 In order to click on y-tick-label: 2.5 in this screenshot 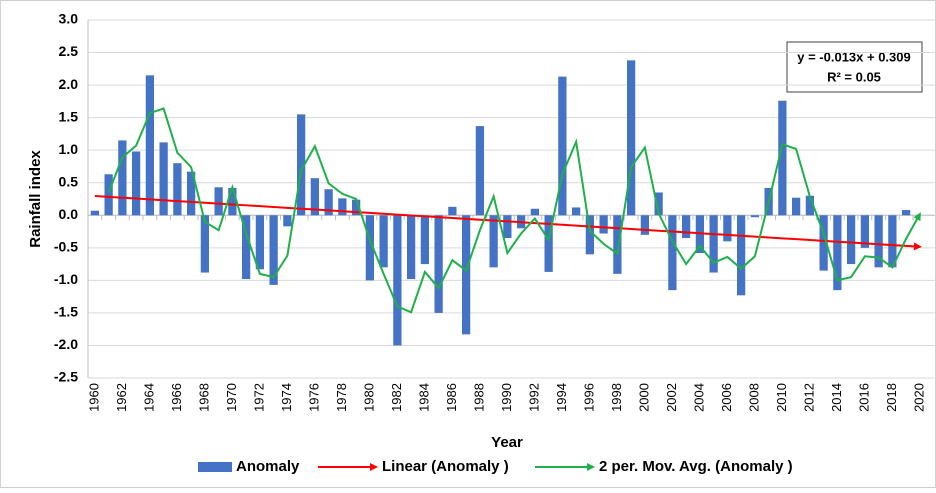, I will do `click(69, 51)`.